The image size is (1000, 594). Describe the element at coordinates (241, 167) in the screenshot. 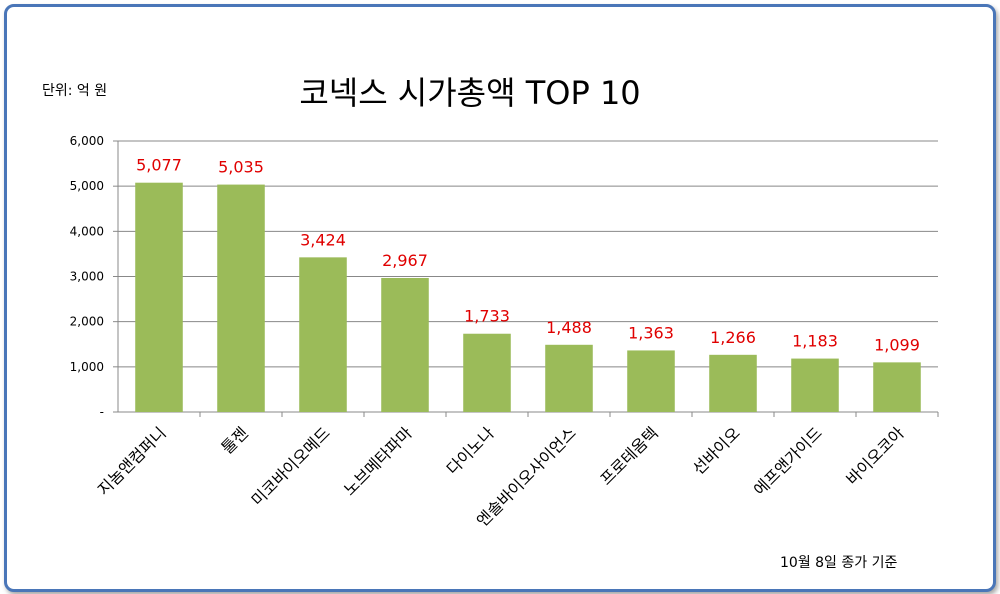

I see `data-label: 5,035` at that location.